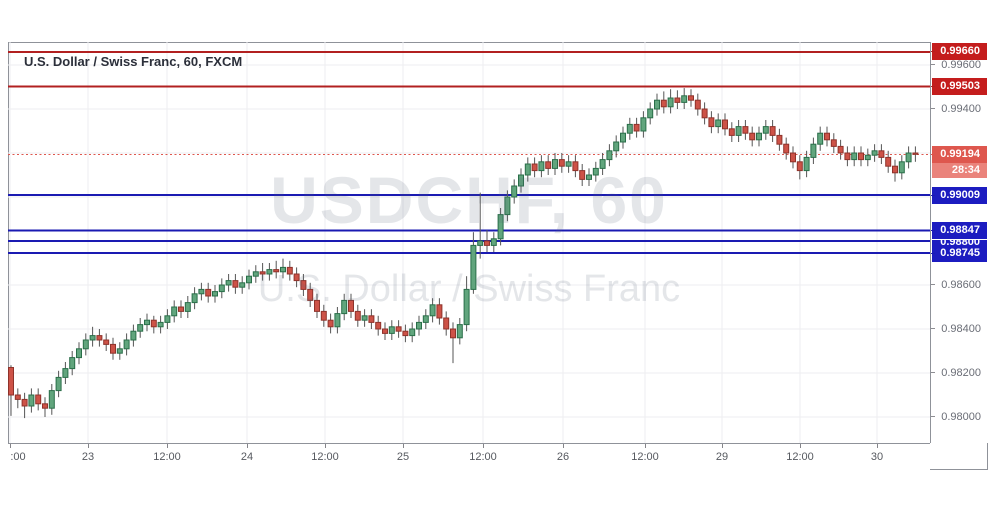 The image size is (991, 507). Describe the element at coordinates (959, 231) in the screenshot. I see `alert-price-badge: 0.98847` at that location.